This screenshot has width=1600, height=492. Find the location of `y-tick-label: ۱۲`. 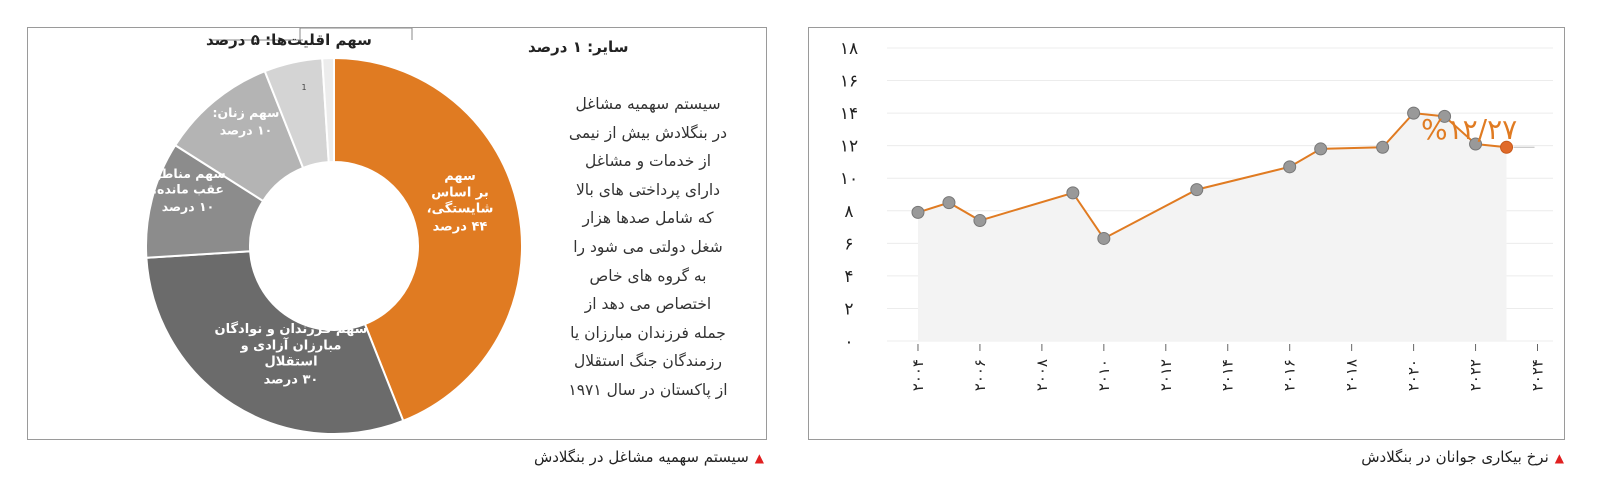

y-tick-label: ۱۲ is located at coordinates (849, 147).